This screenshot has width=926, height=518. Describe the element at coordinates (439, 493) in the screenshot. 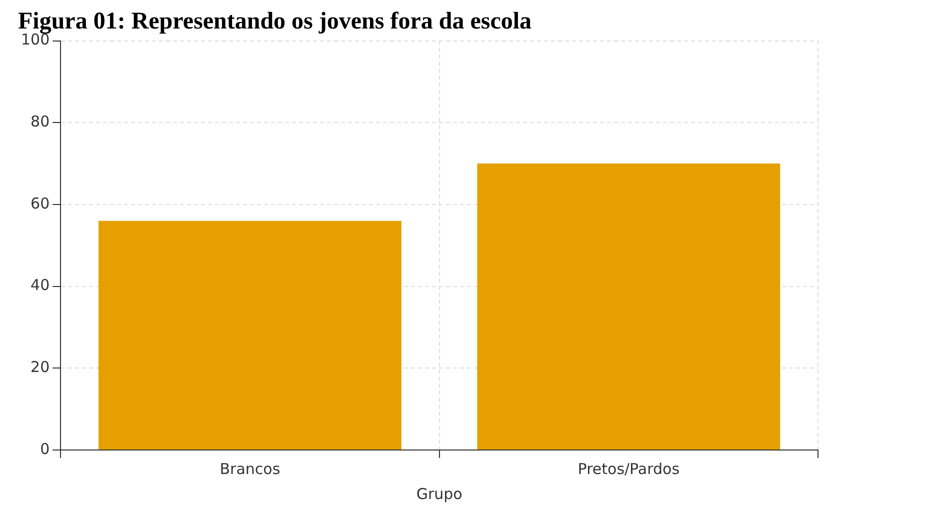

I see `x-axis-title: Grupo` at that location.